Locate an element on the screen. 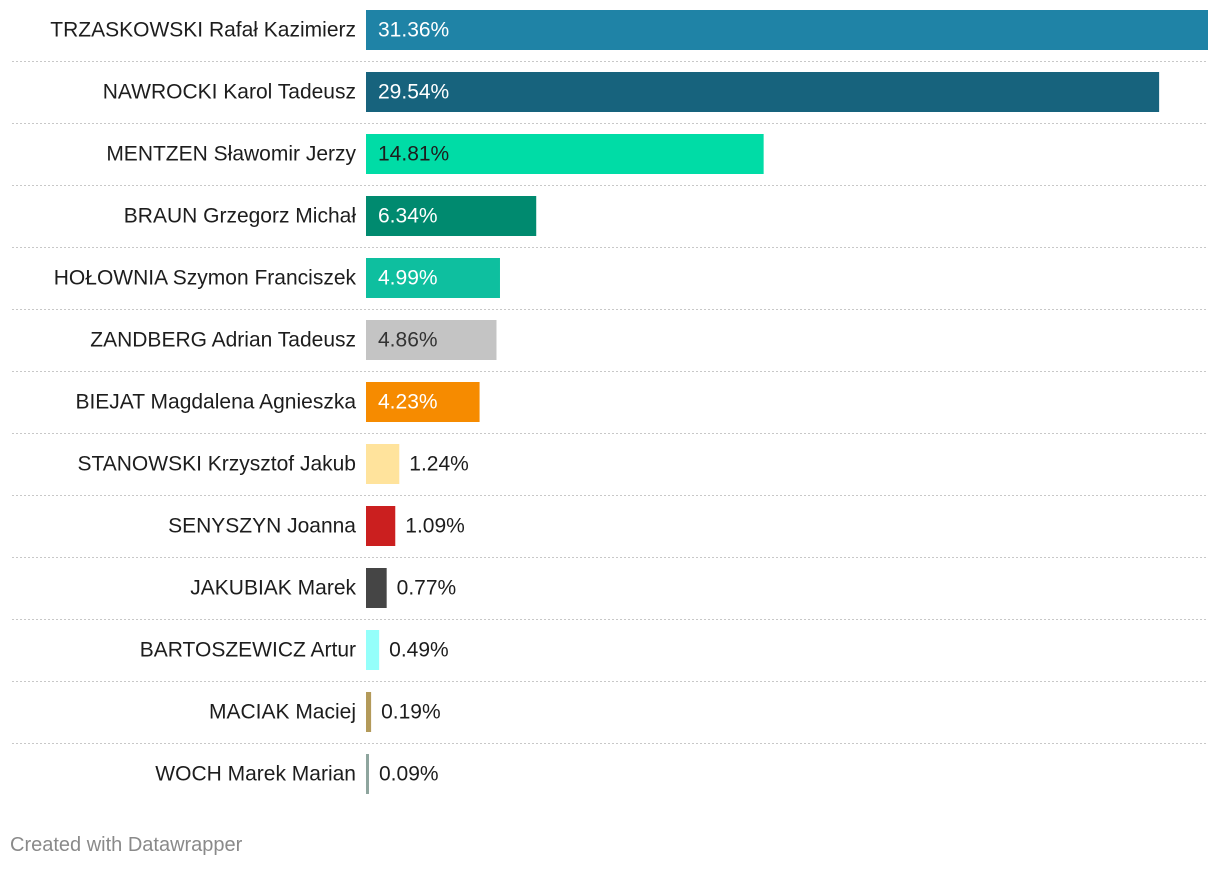  category-label: BIEJAT Magdalena Agnieszka is located at coordinates (215, 402).